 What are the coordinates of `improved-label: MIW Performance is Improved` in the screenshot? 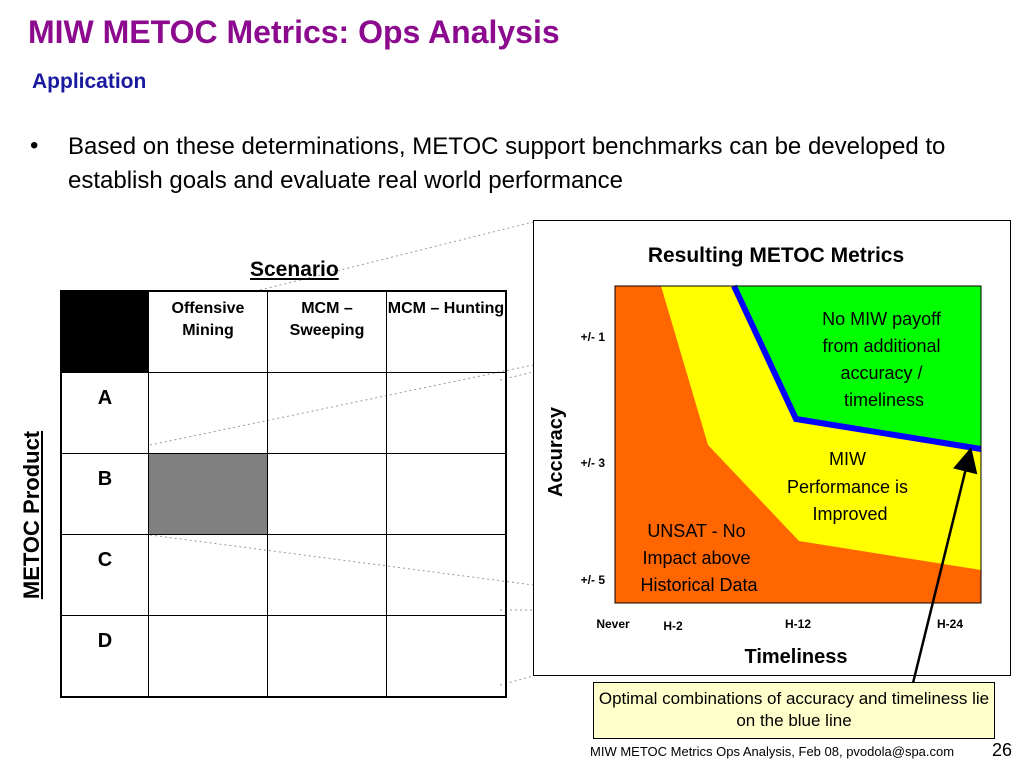 It's located at (850, 486).